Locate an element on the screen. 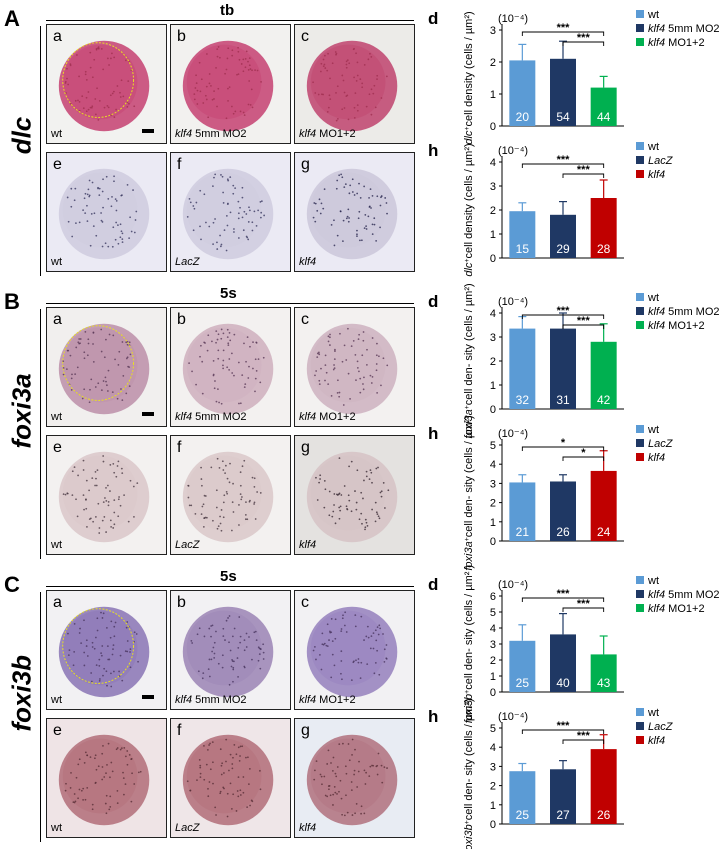  y-tick-label: 5 is located at coordinates (493, 446).